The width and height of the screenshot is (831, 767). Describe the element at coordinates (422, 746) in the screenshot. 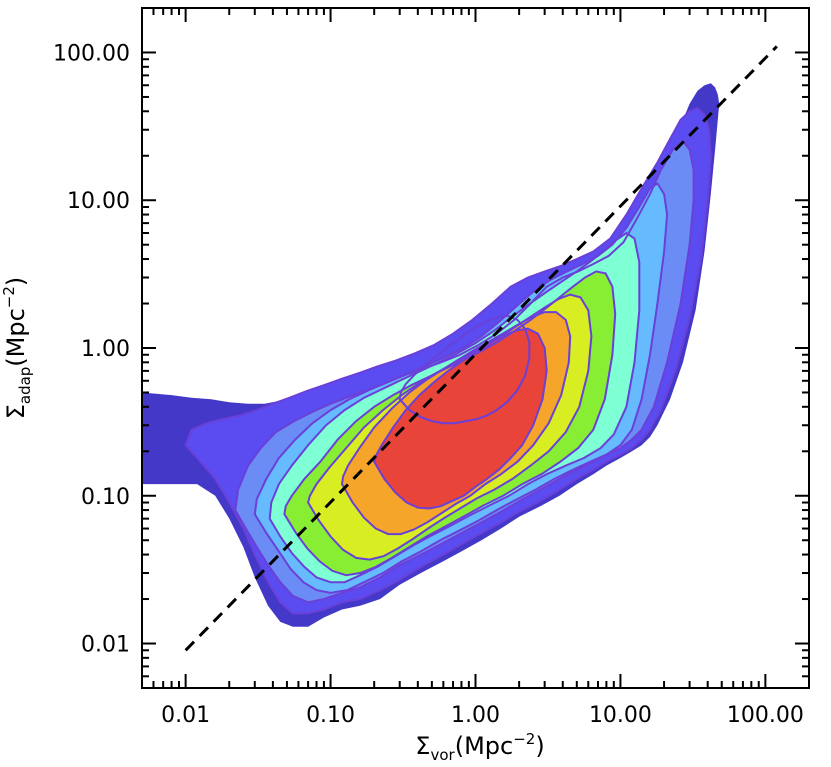

I see `x-label-symbol: Σ` at that location.